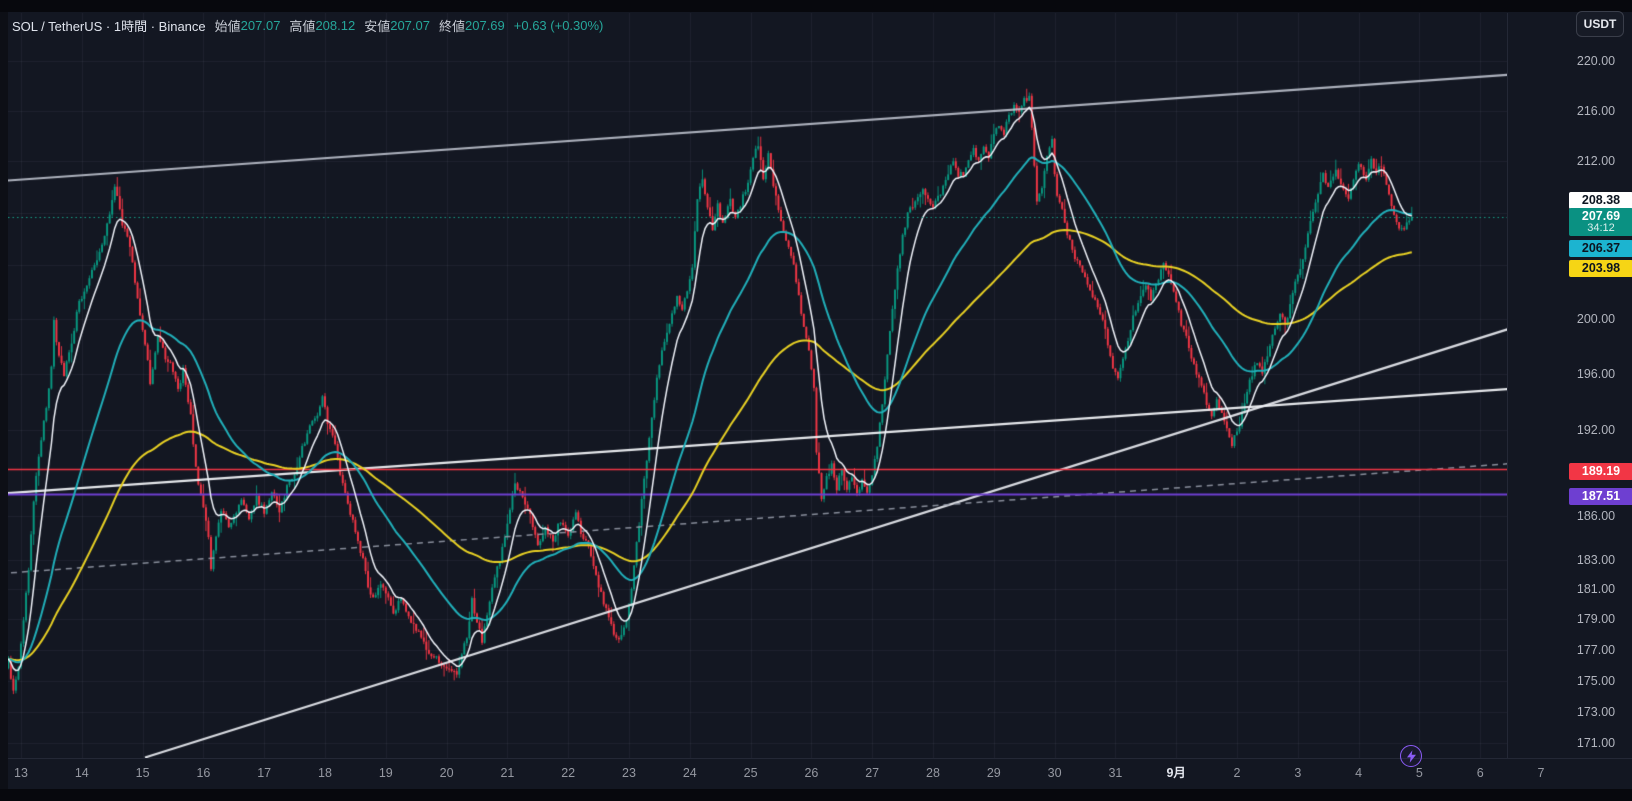 This screenshot has height=801, width=1632. I want to click on y-axis-tick-label: 216.00, so click(1596, 110).